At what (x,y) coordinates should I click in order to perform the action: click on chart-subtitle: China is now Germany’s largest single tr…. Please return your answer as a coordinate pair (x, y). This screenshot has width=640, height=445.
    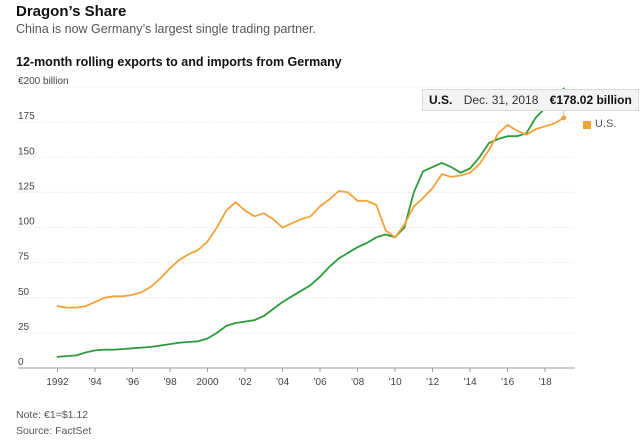
    Looking at the image, I should click on (166, 29).